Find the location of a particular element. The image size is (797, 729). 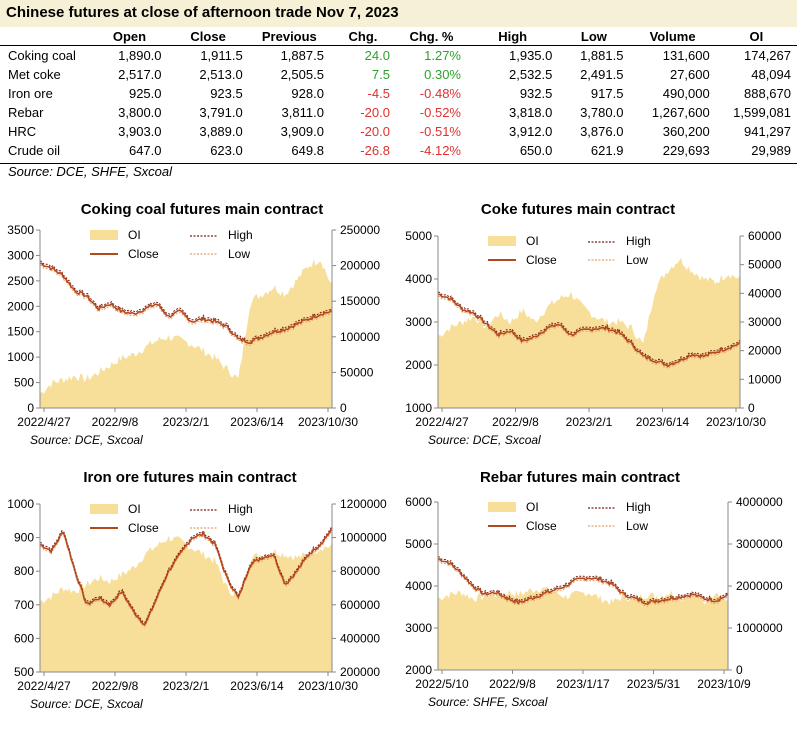

table-cell: 2,517.0 is located at coordinates (140, 74).